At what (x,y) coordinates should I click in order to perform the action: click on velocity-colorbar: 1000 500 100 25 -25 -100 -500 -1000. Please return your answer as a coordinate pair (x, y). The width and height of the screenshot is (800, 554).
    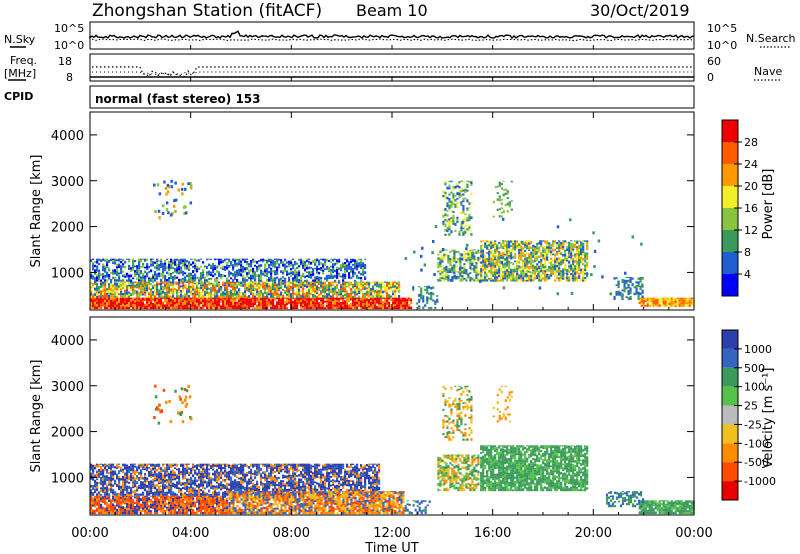
    Looking at the image, I should click on (748, 415).